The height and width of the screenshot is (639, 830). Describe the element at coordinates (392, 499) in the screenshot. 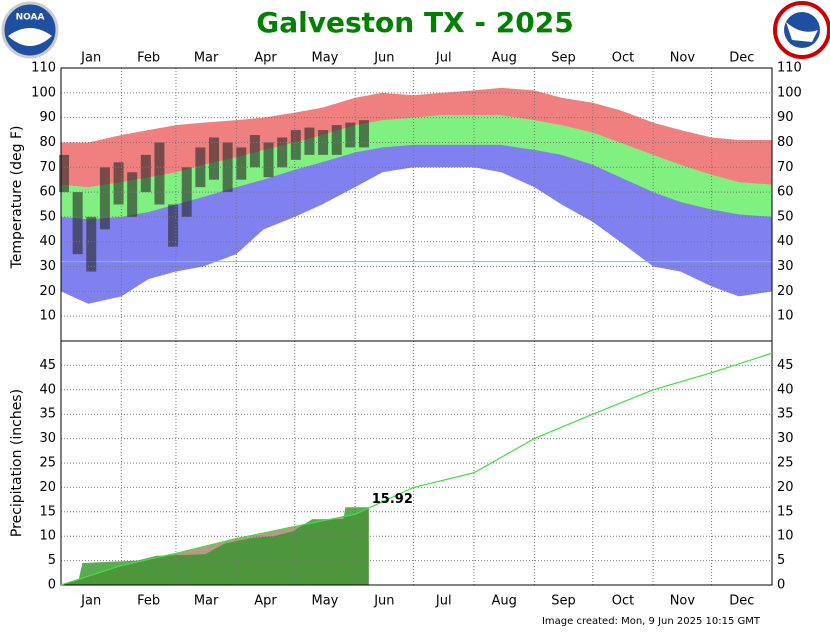

I see `data-label: 15.92` at that location.